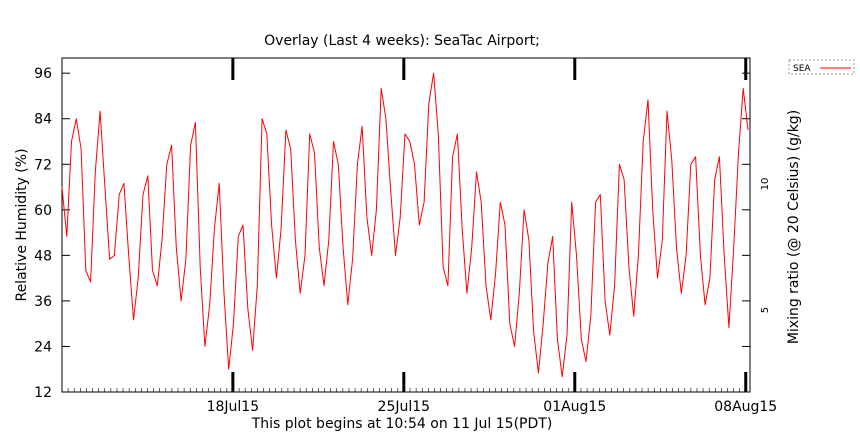  I want to click on y2-tick-label: 10, so click(765, 184).